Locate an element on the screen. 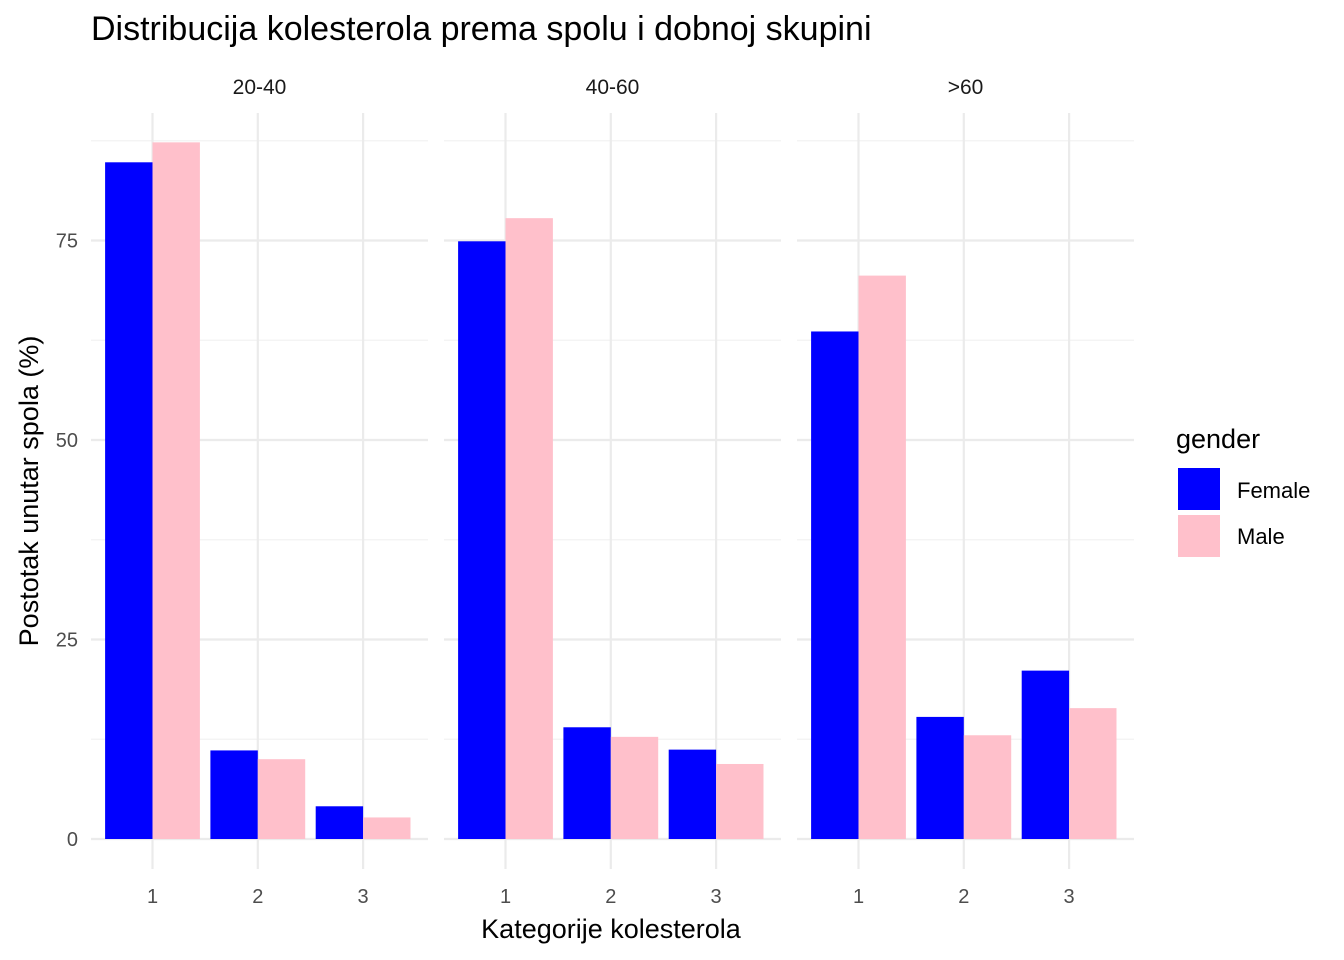  legend-key-male is located at coordinates (1199, 536).